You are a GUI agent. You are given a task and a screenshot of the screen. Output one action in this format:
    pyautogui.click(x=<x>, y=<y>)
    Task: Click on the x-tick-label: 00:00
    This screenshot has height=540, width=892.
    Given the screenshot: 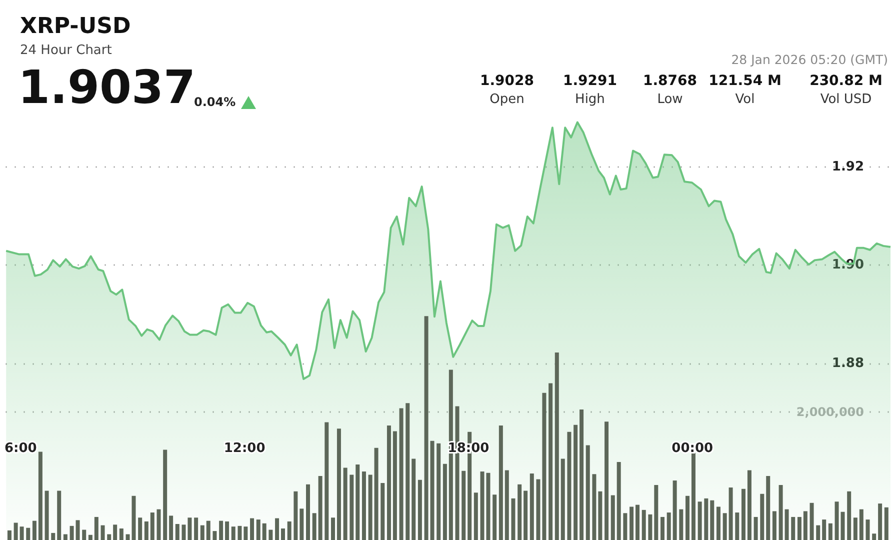 What is the action you would take?
    pyautogui.click(x=693, y=448)
    